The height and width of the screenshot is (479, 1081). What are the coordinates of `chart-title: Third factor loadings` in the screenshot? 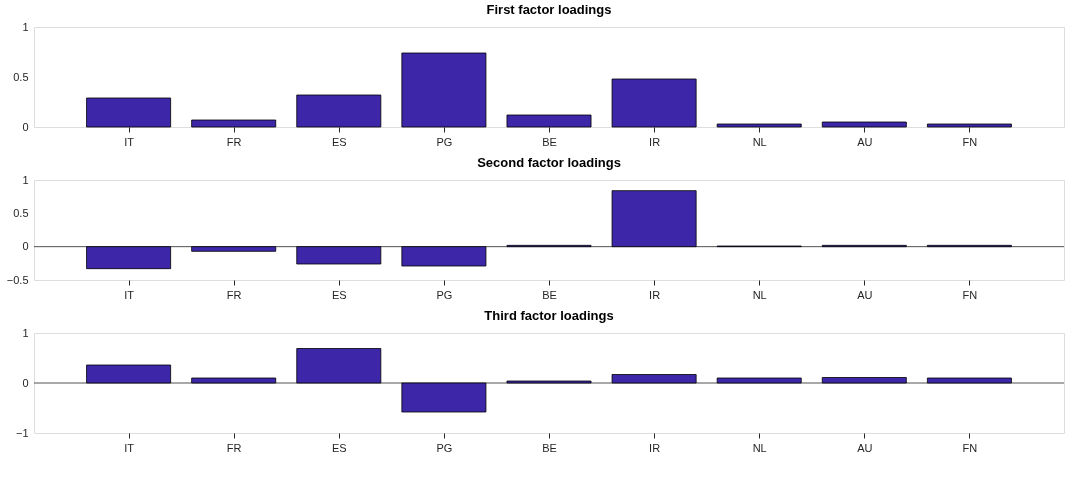 It's located at (549, 315).